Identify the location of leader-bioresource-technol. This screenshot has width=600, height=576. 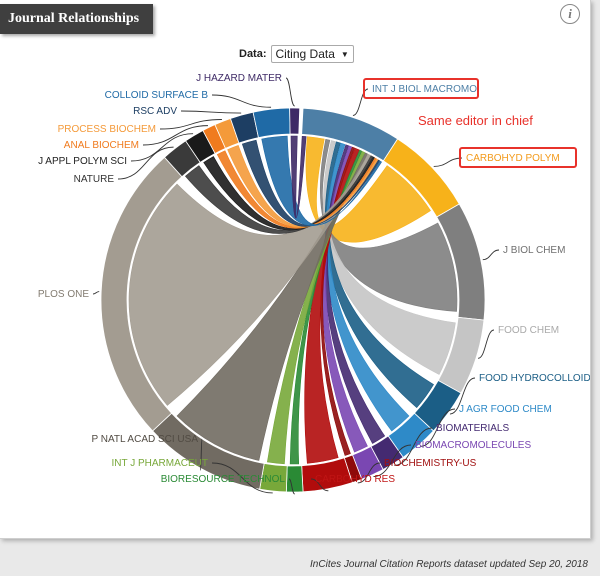
(291, 486).